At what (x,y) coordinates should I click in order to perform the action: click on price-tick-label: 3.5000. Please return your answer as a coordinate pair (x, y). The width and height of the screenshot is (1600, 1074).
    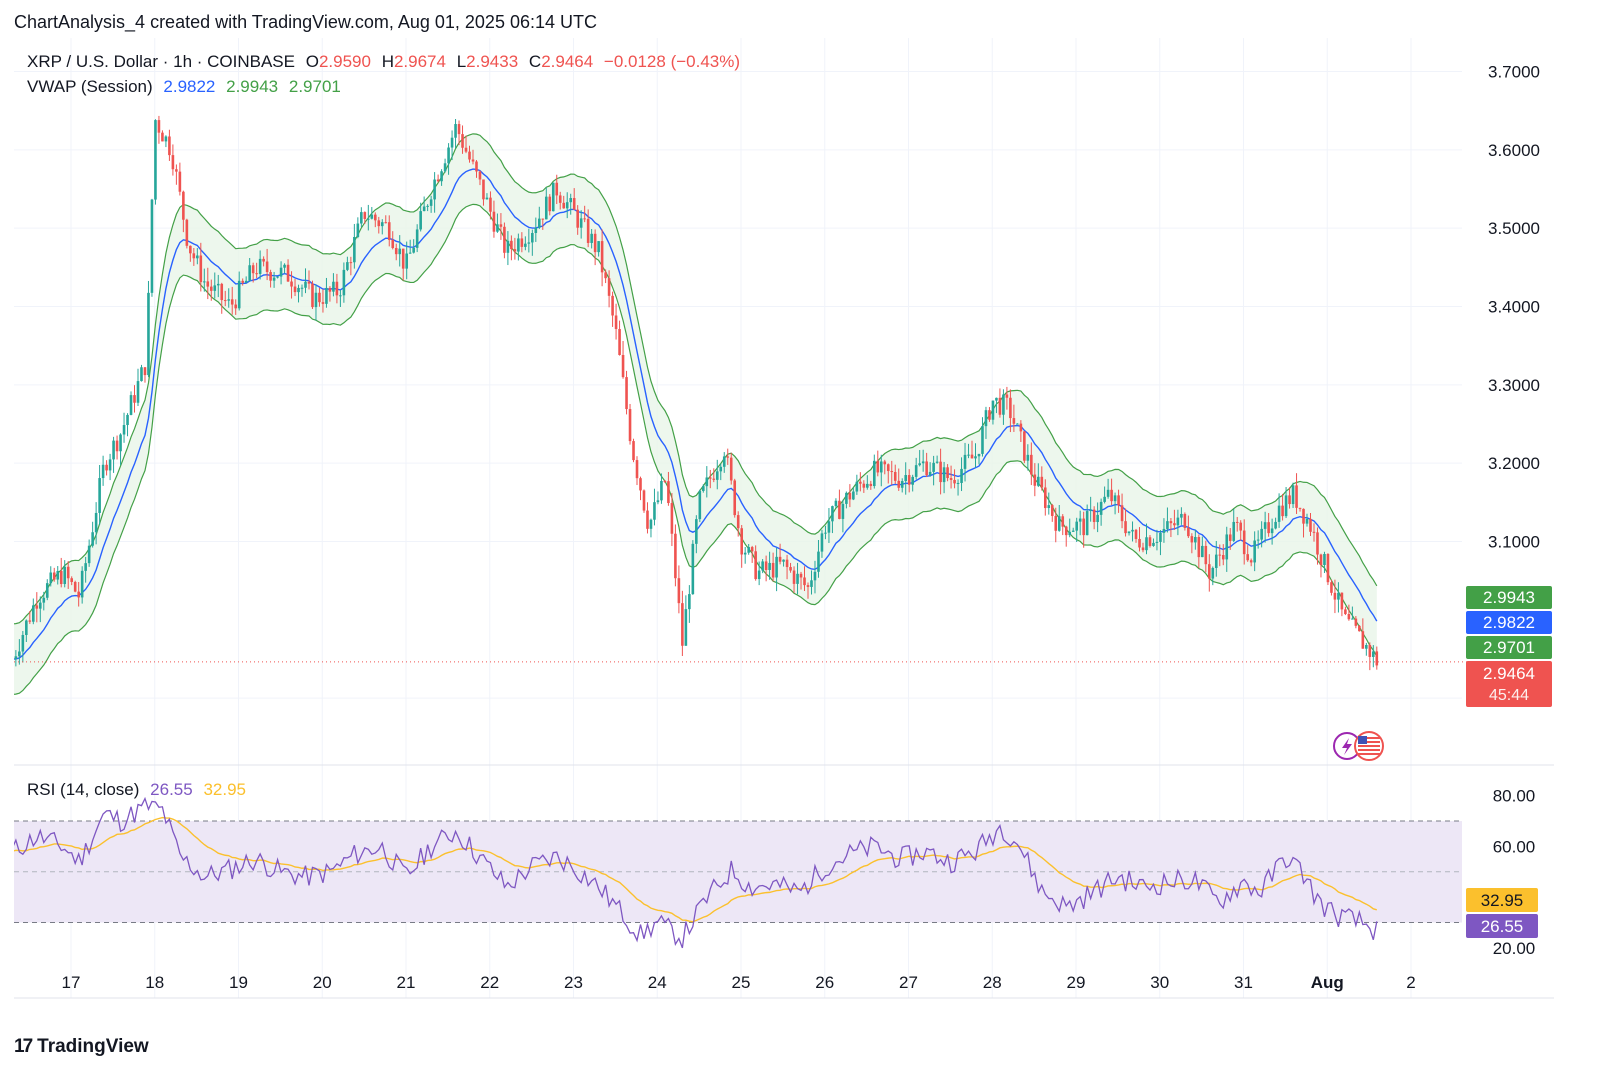
    Looking at the image, I should click on (1514, 228).